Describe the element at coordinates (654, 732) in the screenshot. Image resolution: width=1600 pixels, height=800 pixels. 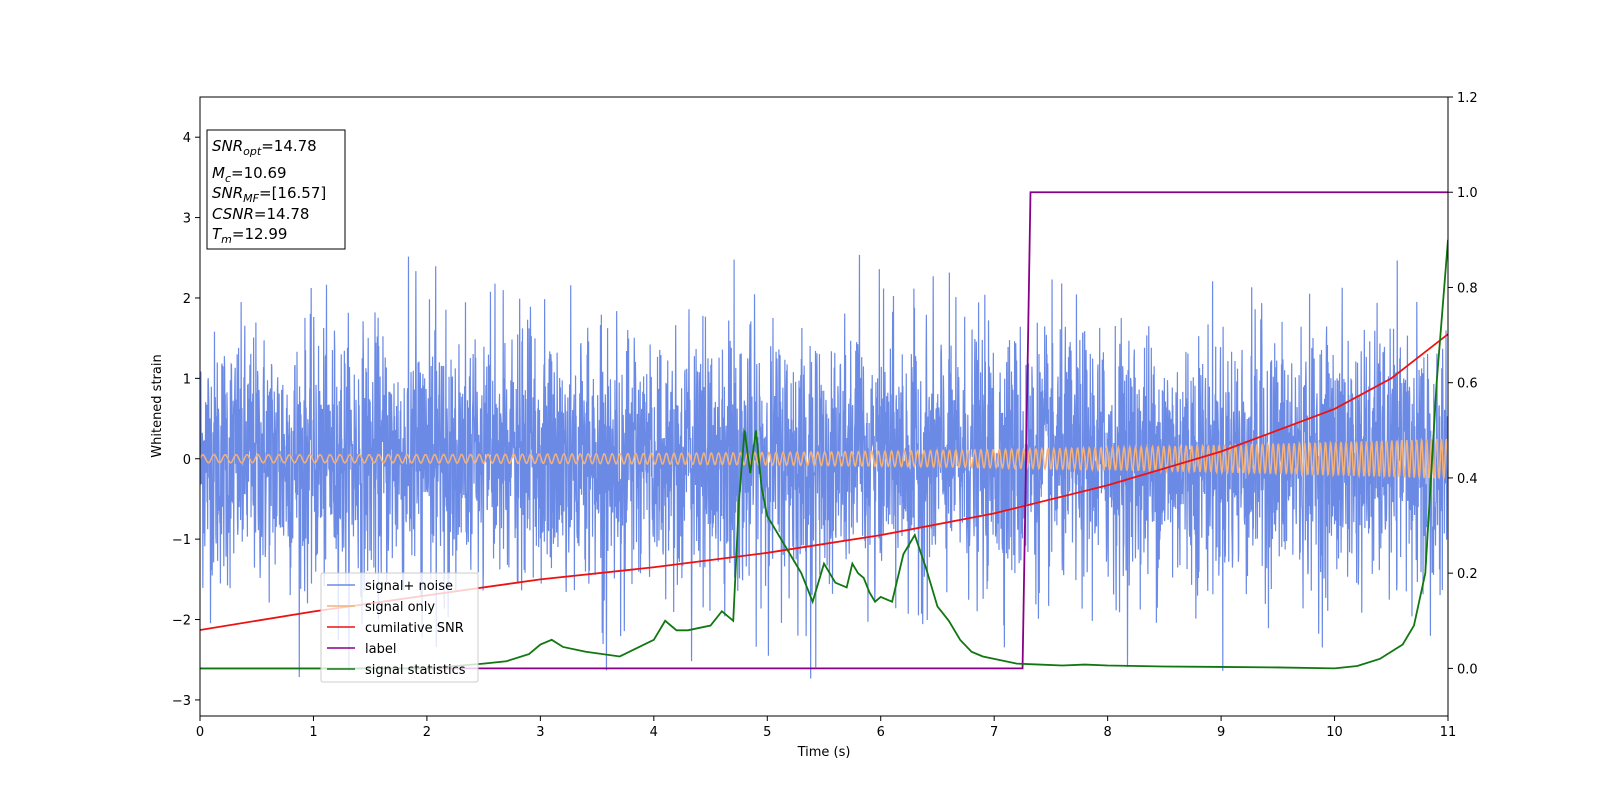
I see `x-tick-label: 4` at that location.